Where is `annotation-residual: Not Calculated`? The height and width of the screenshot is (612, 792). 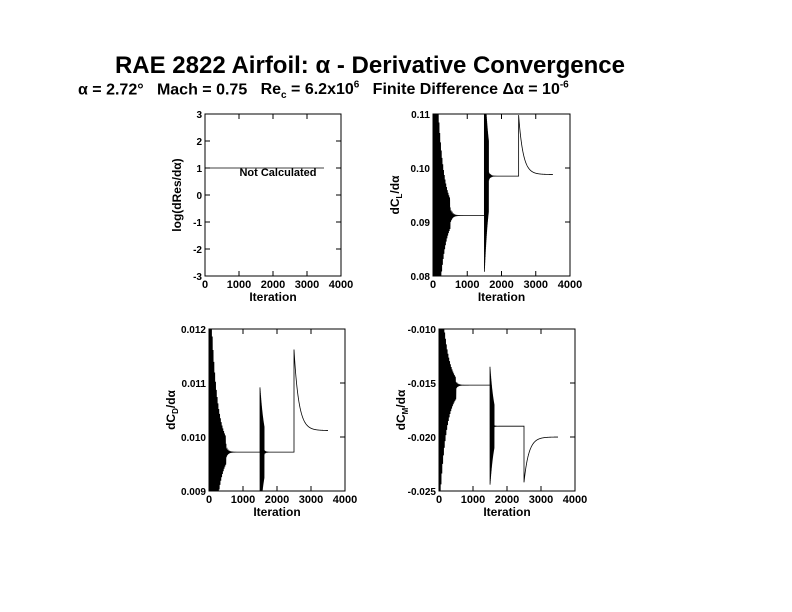 annotation-residual: Not Calculated is located at coordinates (277, 173).